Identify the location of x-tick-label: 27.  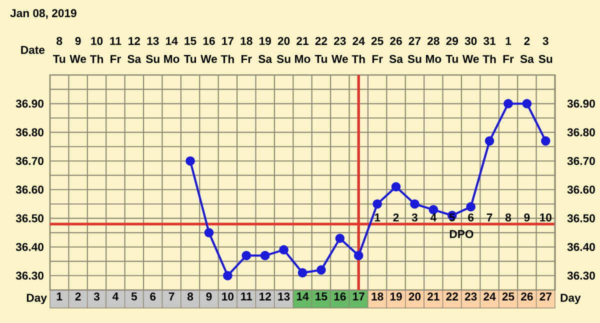
(546, 296).